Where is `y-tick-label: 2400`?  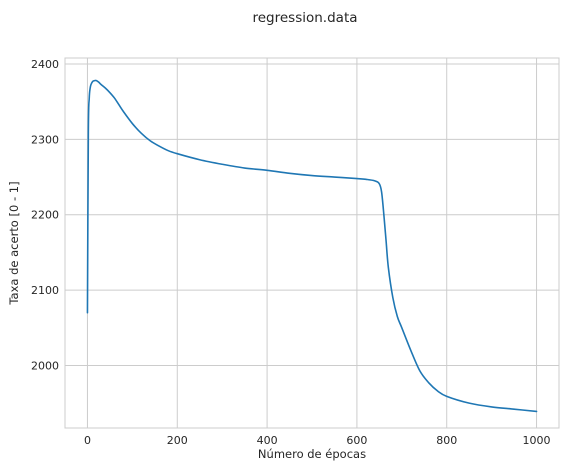 y-tick-label: 2400 is located at coordinates (45, 64).